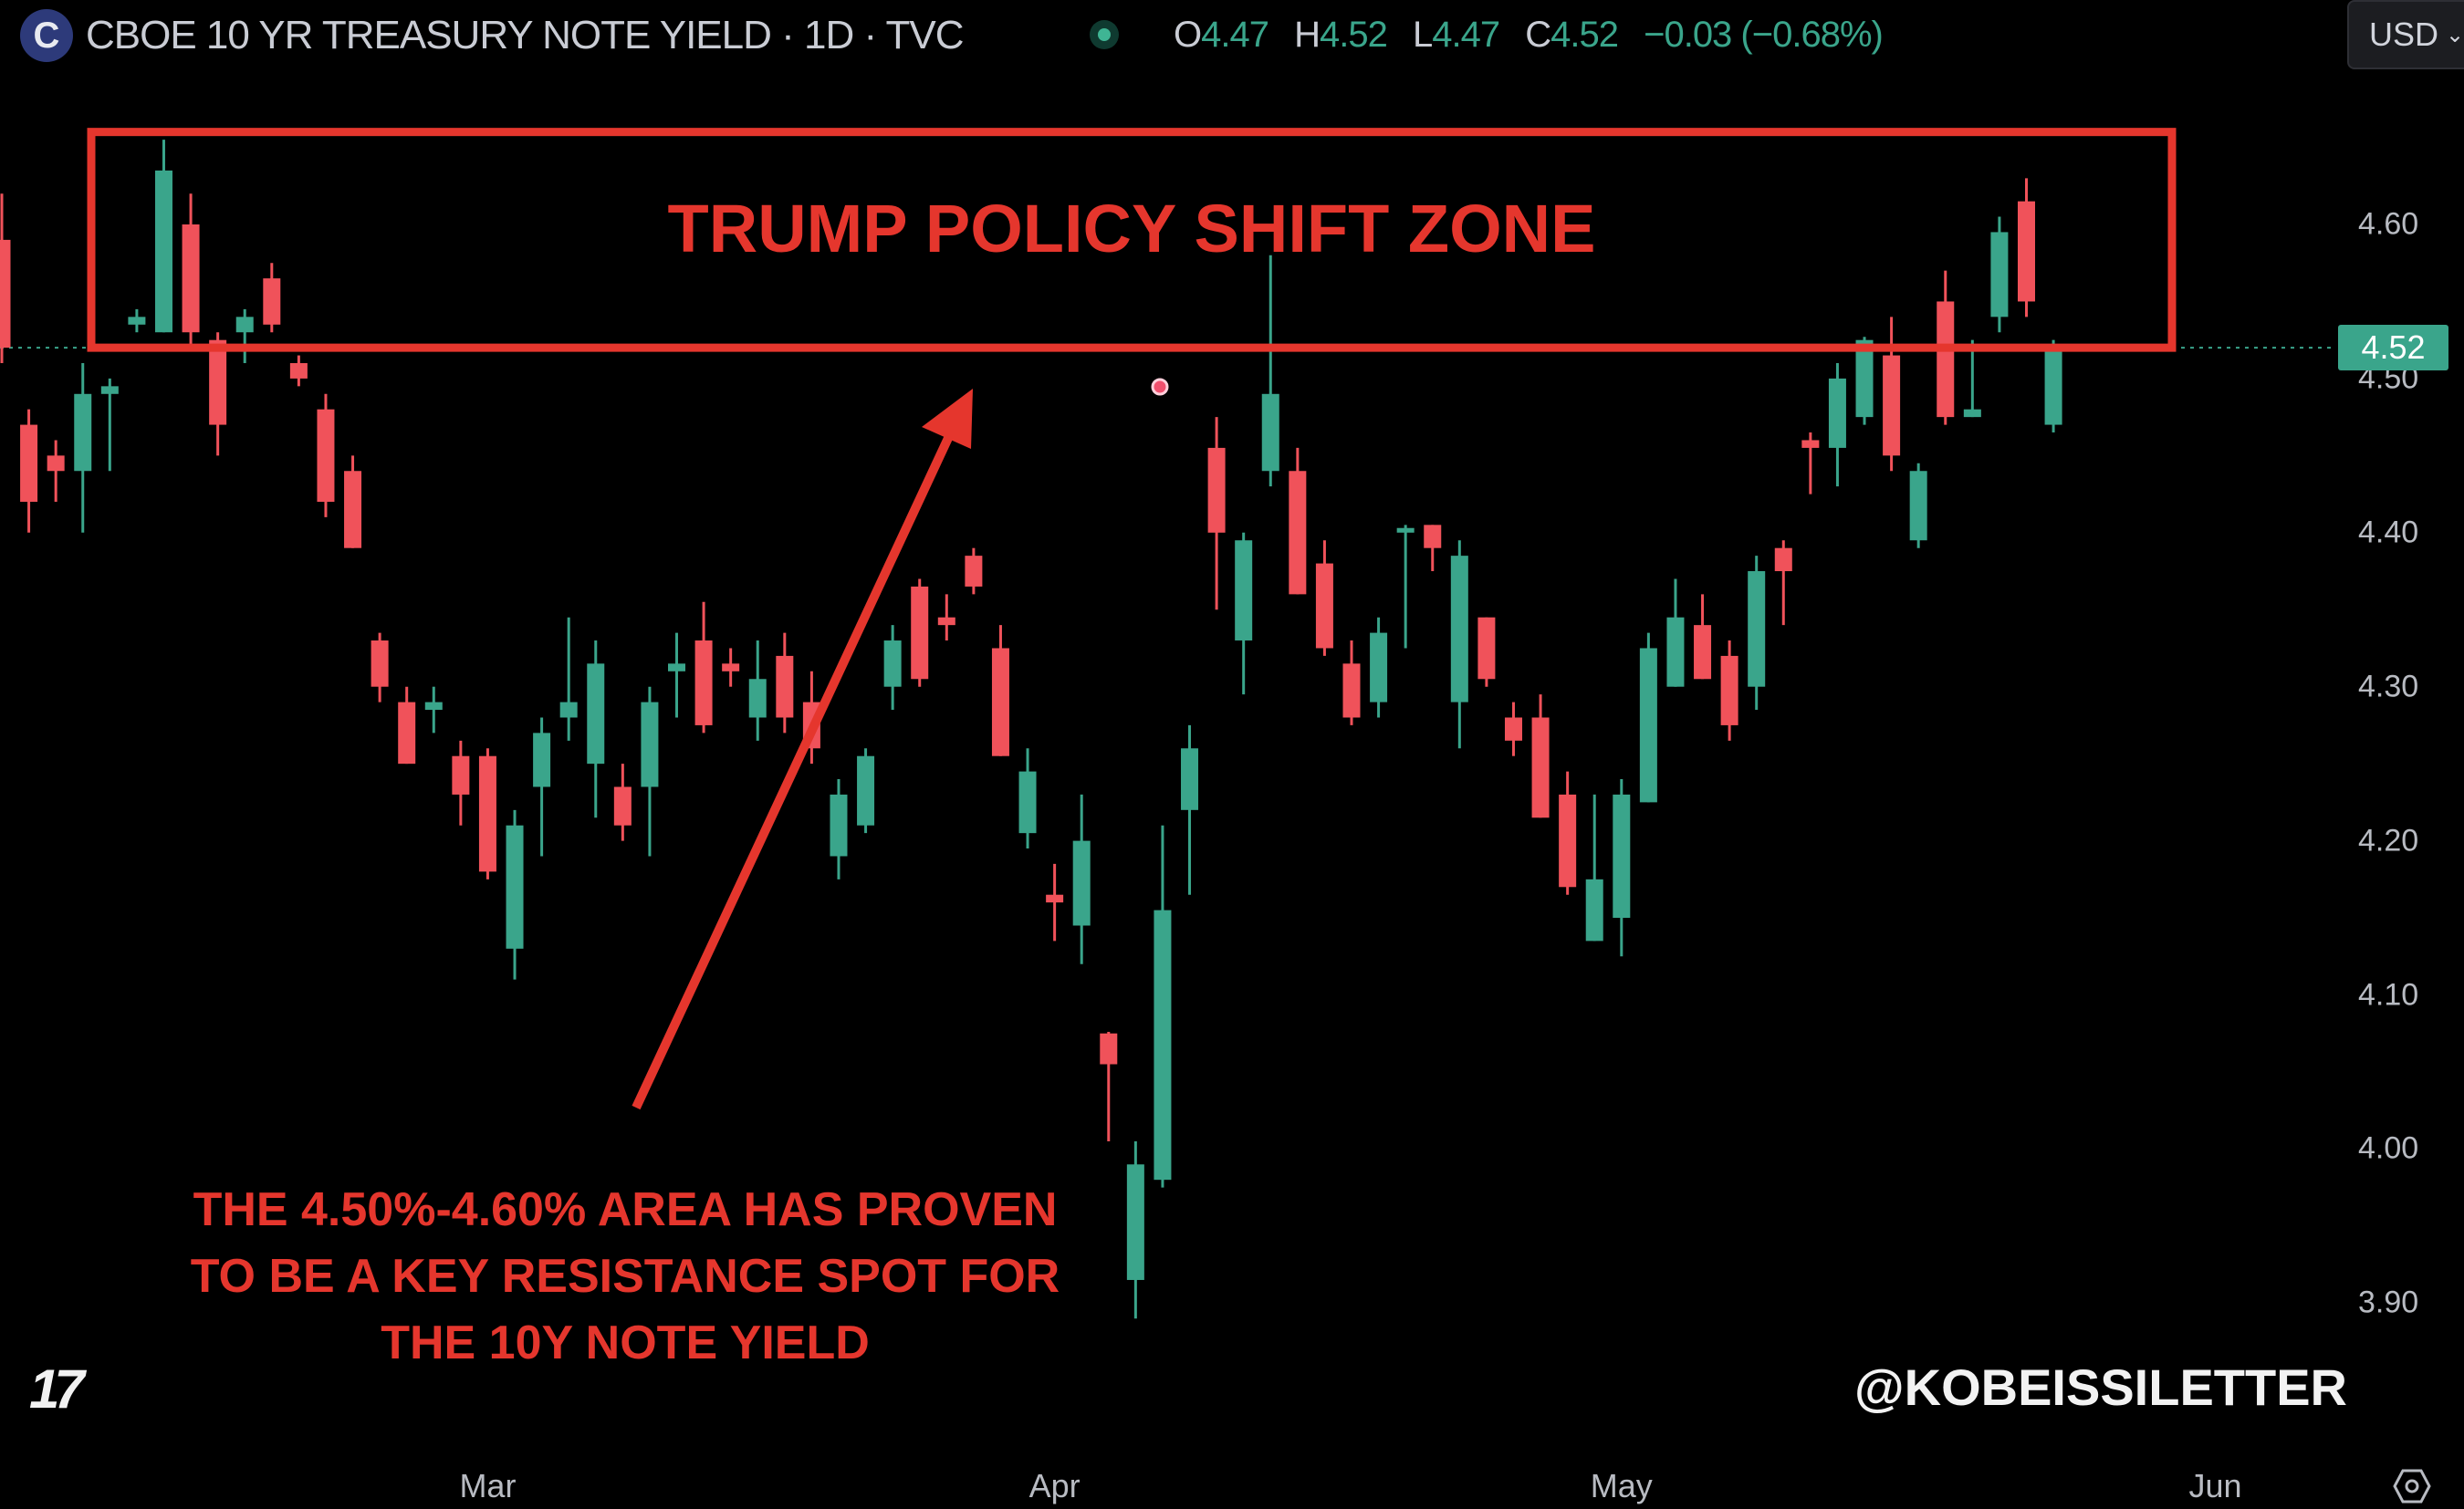 This screenshot has width=2464, height=1509. What do you see at coordinates (625, 1276) in the screenshot?
I see `note-line: TO BE A KEY RESISTANCE SPOT FOR` at bounding box center [625, 1276].